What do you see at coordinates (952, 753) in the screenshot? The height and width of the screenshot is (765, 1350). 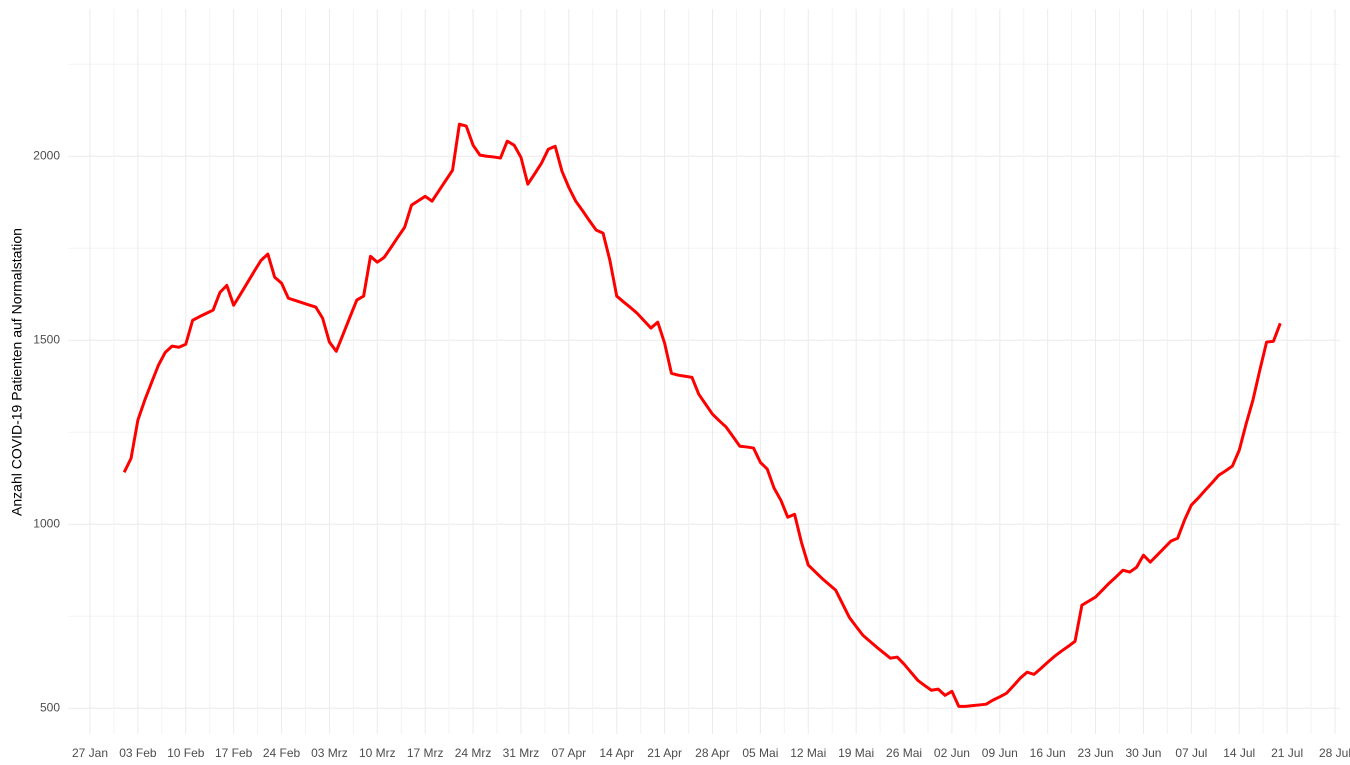 I see `x-tick-label: 02 Jun` at bounding box center [952, 753].